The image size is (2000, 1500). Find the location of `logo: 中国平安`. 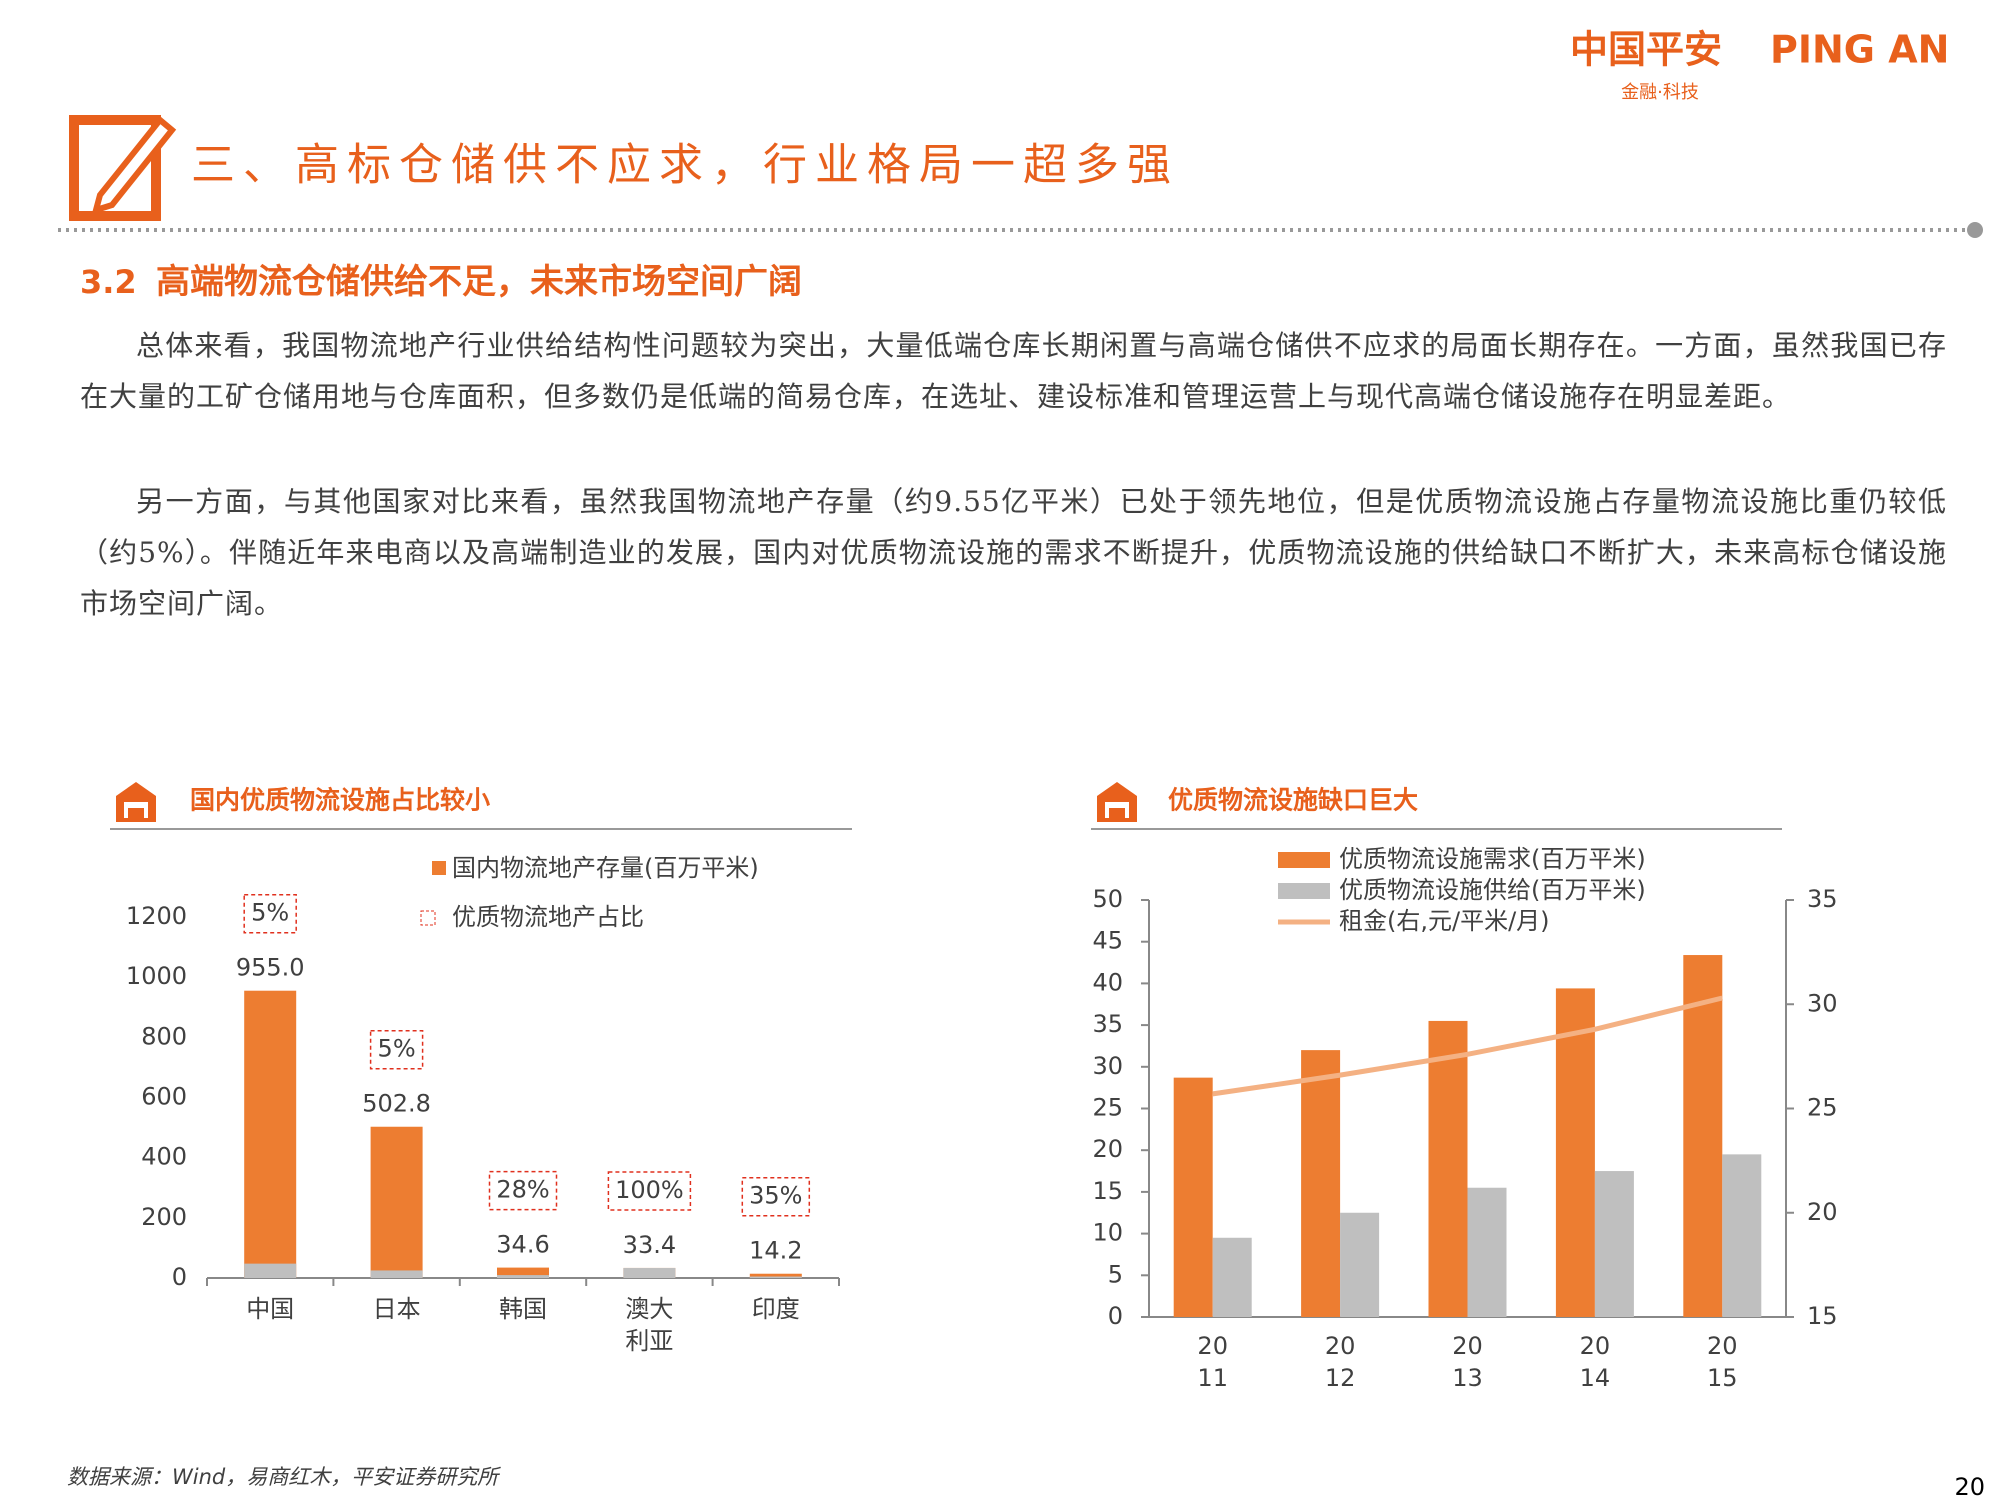

logo: 中国平安 is located at coordinates (1646, 50).